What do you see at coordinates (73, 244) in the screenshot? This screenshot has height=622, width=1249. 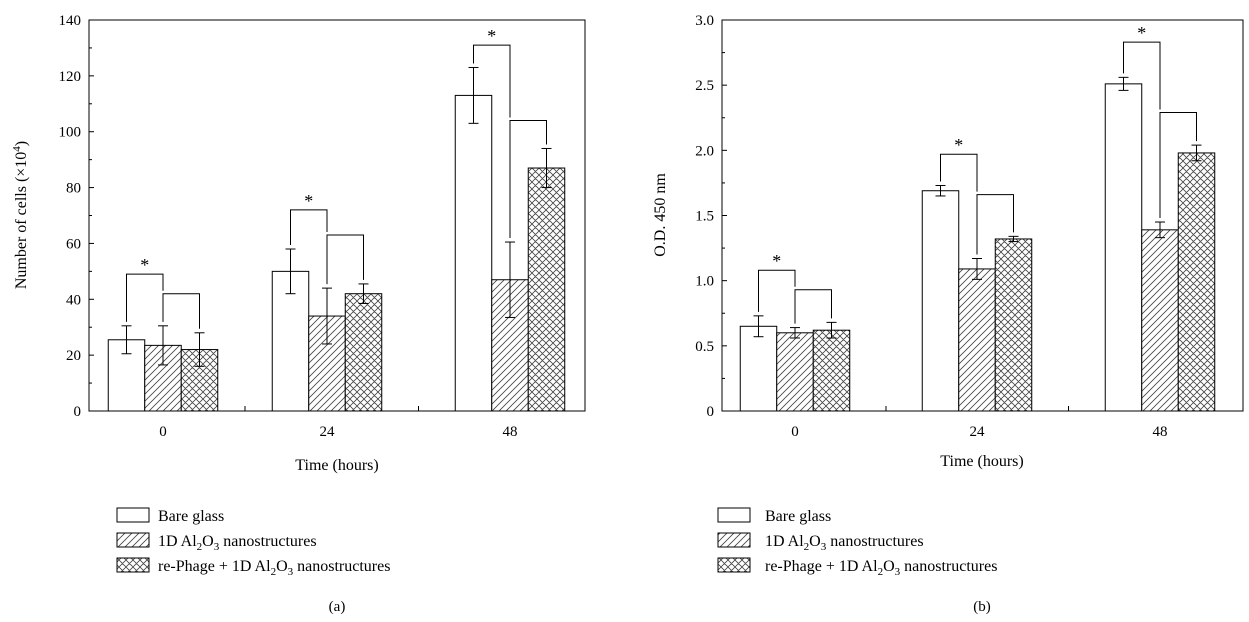 I see `y-tick-label: 60` at bounding box center [73, 244].